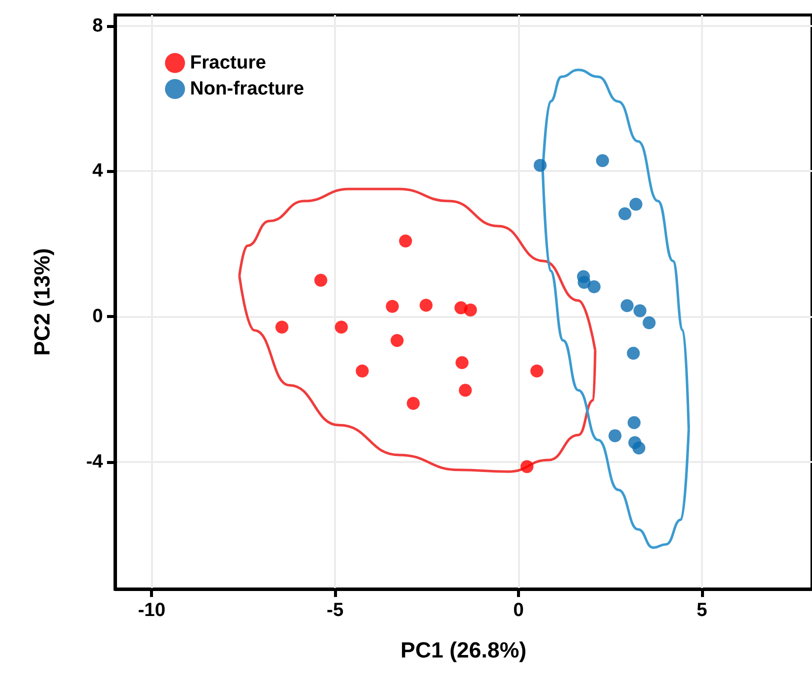 The image size is (812, 695). Describe the element at coordinates (702, 610) in the screenshot. I see `x-tick-label: 5` at that location.